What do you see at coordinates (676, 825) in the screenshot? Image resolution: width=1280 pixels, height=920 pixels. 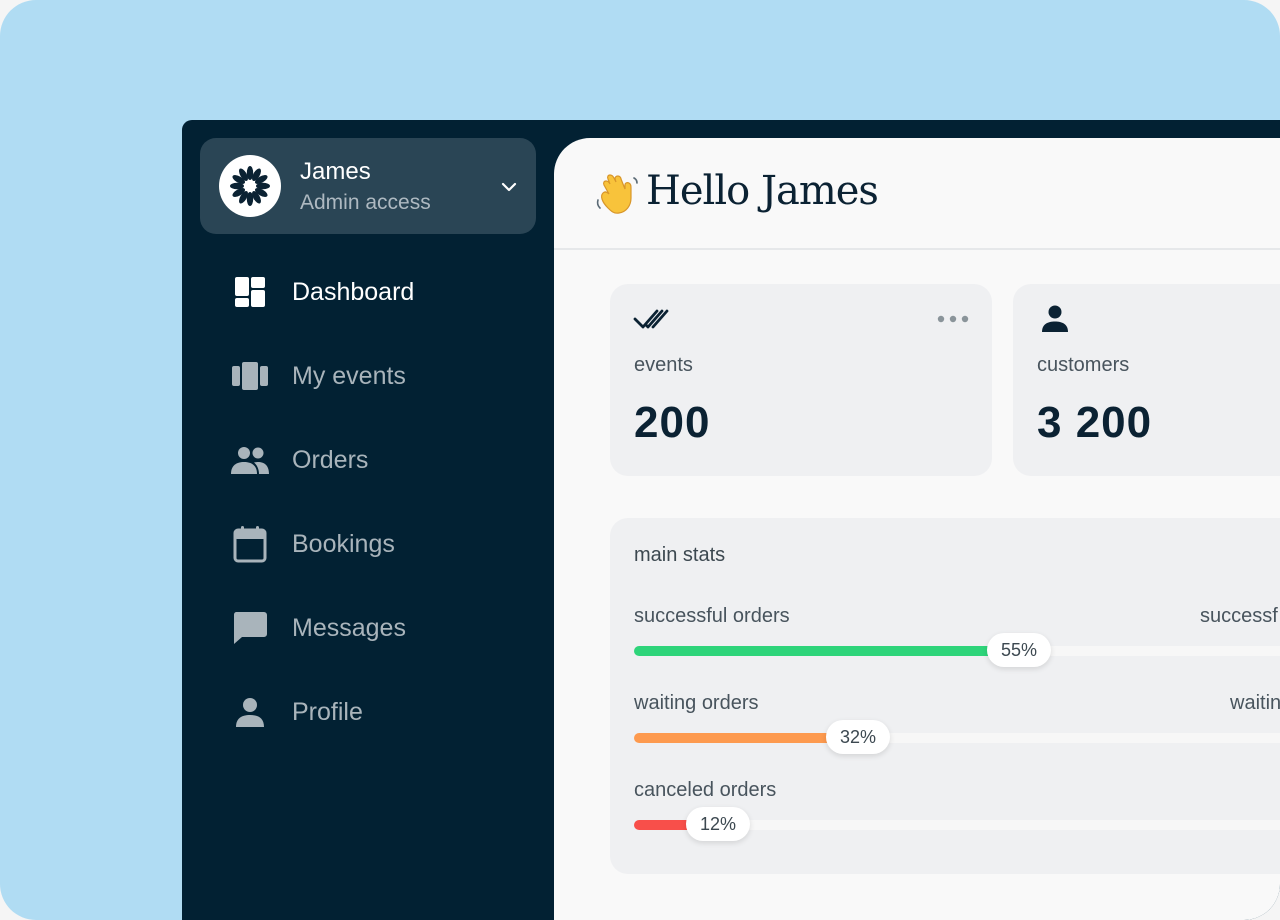 I see `canceled-orders-fill` at bounding box center [676, 825].